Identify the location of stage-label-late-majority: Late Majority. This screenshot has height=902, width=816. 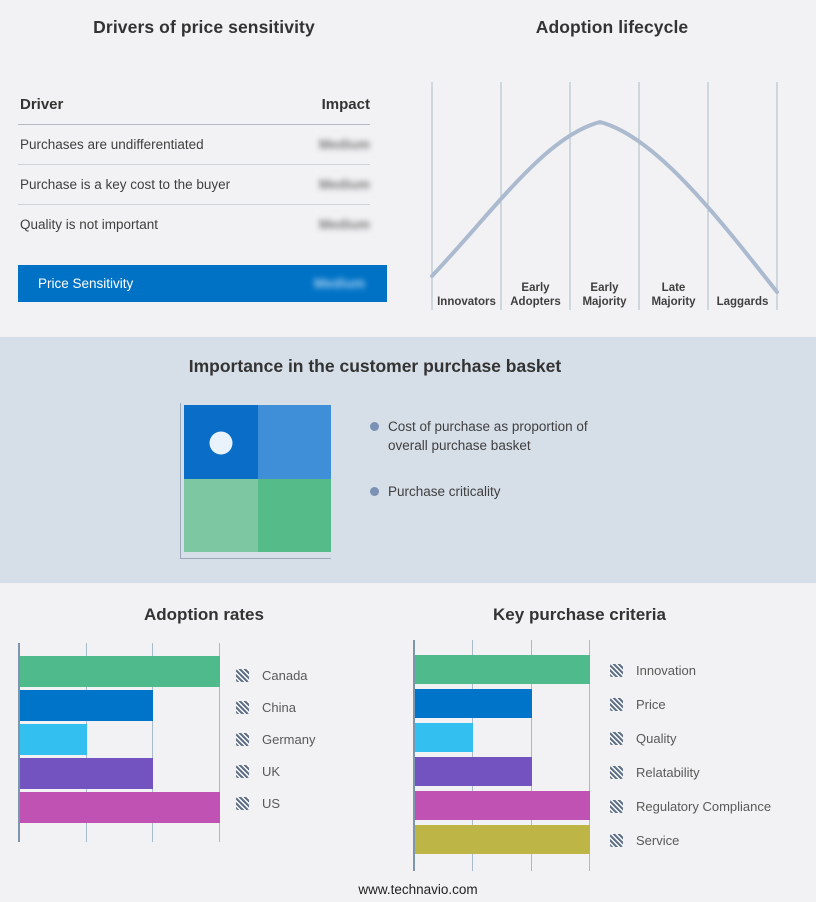
(673, 294).